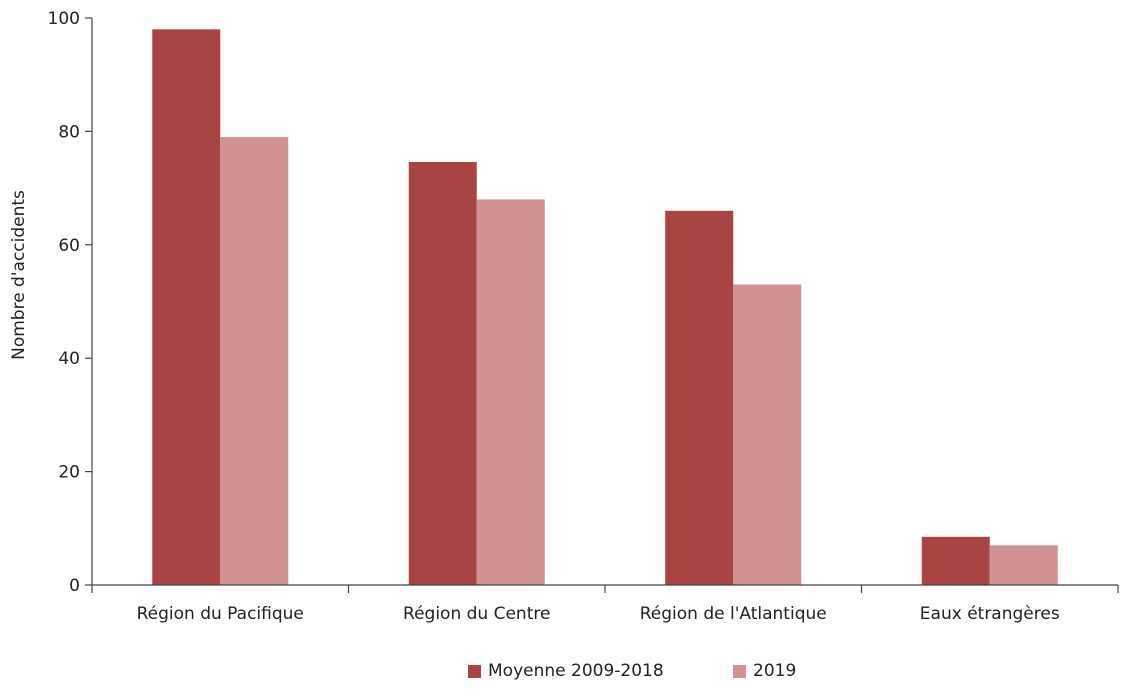  Describe the element at coordinates (69, 132) in the screenshot. I see `y-tick-label: 80` at that location.